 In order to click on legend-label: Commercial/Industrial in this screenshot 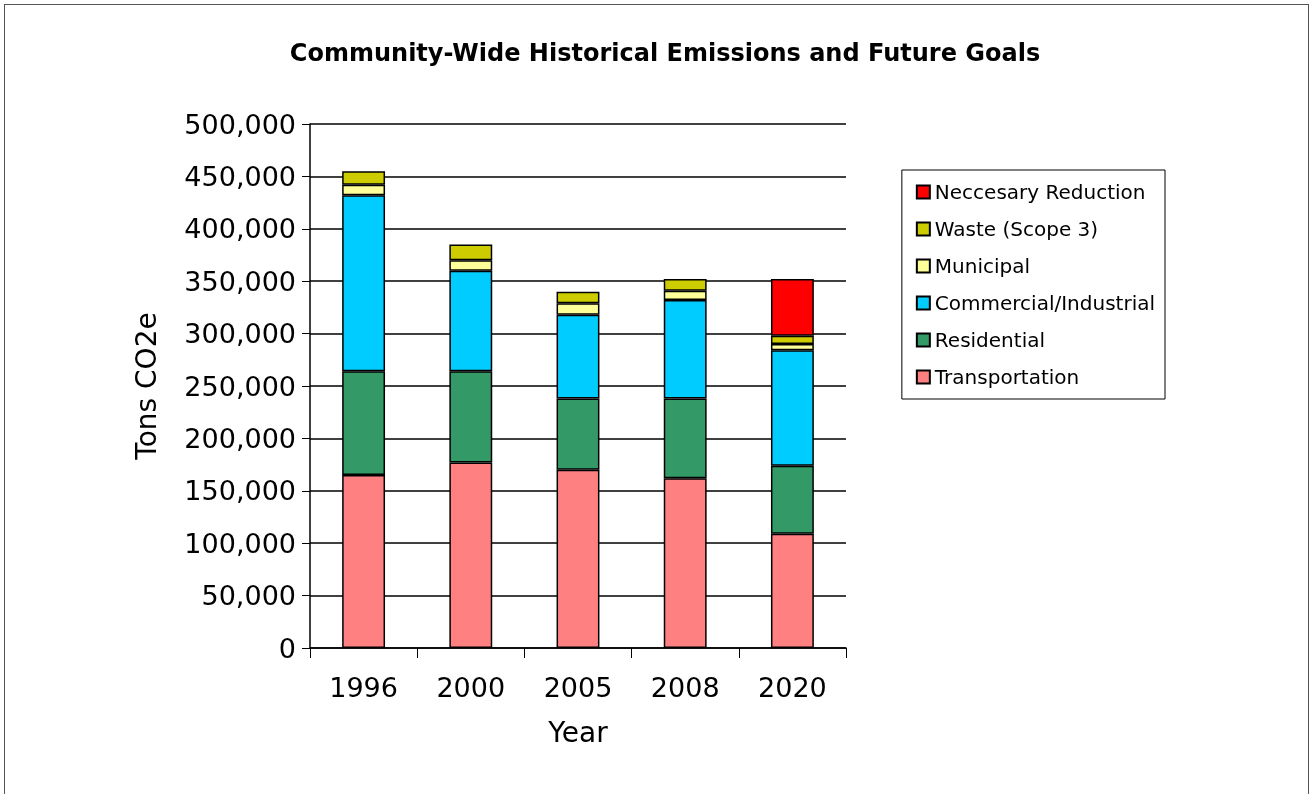, I will do `click(1044, 303)`.